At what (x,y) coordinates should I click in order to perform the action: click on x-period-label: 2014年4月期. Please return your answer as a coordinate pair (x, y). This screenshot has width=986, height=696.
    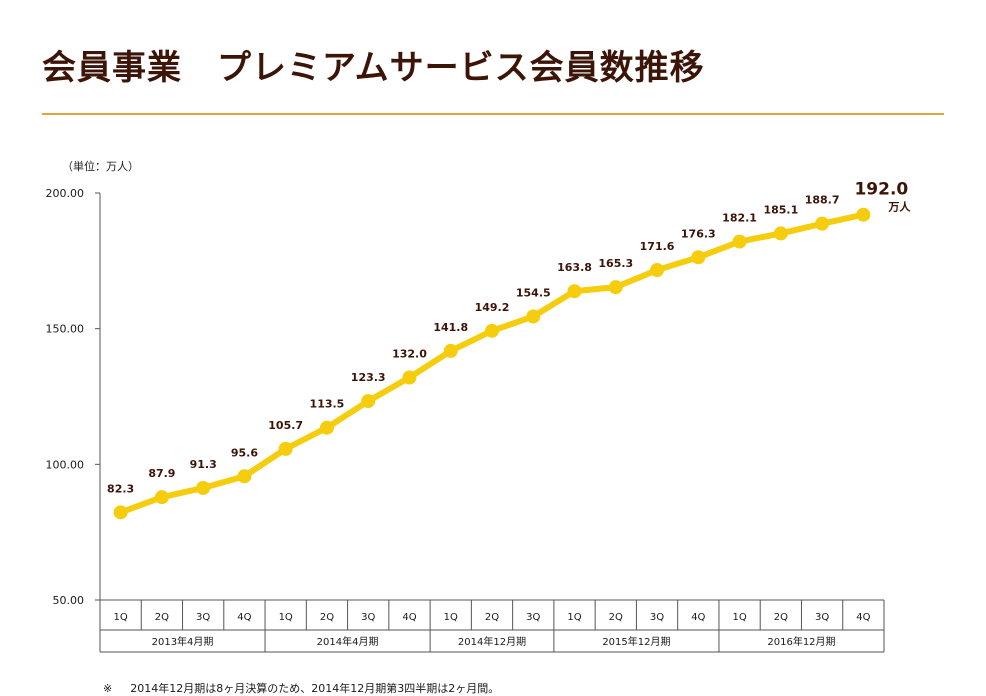
    Looking at the image, I should click on (348, 641).